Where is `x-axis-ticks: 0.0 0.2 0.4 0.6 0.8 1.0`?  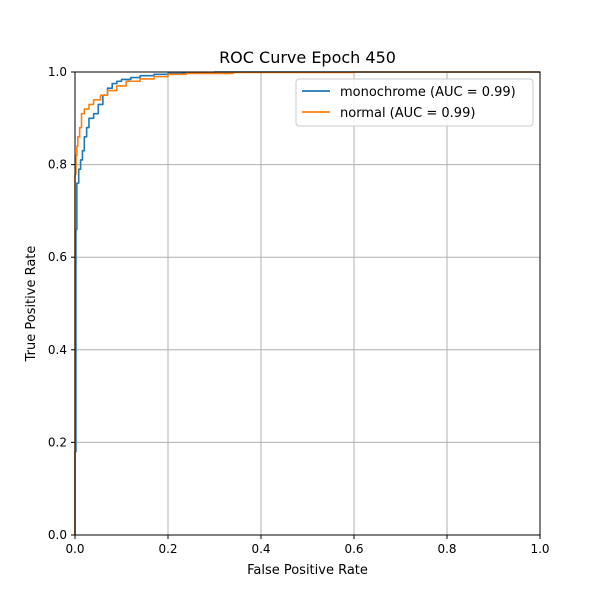 x-axis-ticks: 0.0 0.2 0.4 0.6 0.8 1.0 is located at coordinates (307, 545).